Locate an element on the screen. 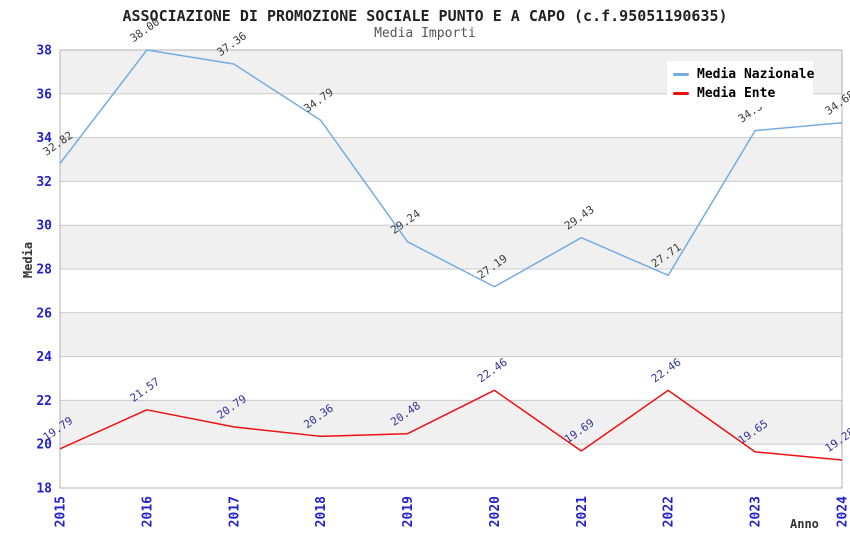 The height and width of the screenshot is (550, 850). y-tick-label: 26 is located at coordinates (44, 313).